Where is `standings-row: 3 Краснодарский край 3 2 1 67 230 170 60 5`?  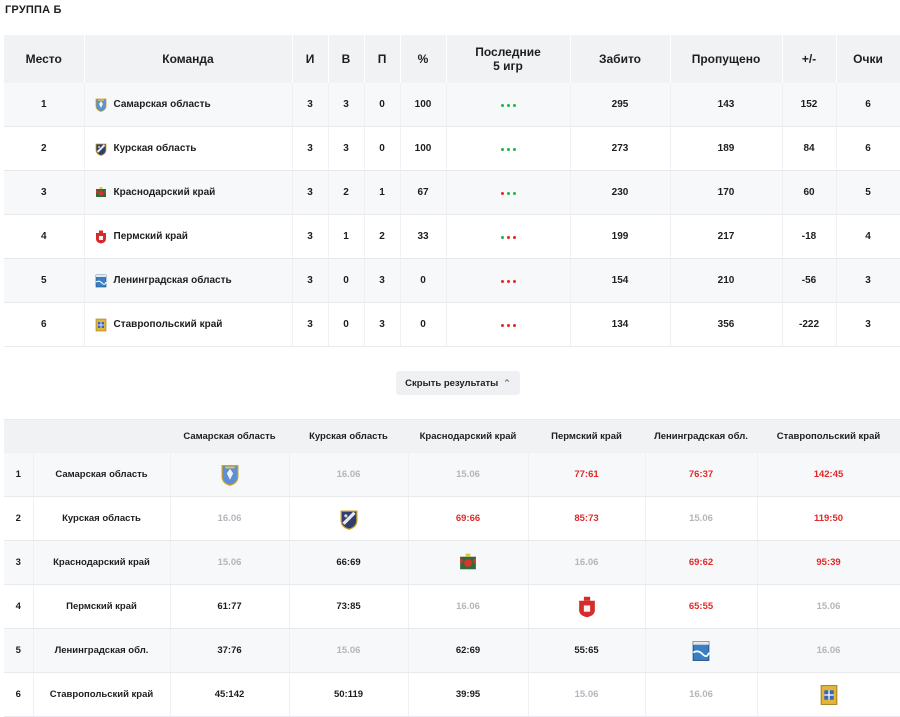
standings-row: 3 Краснодарский край 3 2 1 67 230 170 60 5 is located at coordinates (452, 192).